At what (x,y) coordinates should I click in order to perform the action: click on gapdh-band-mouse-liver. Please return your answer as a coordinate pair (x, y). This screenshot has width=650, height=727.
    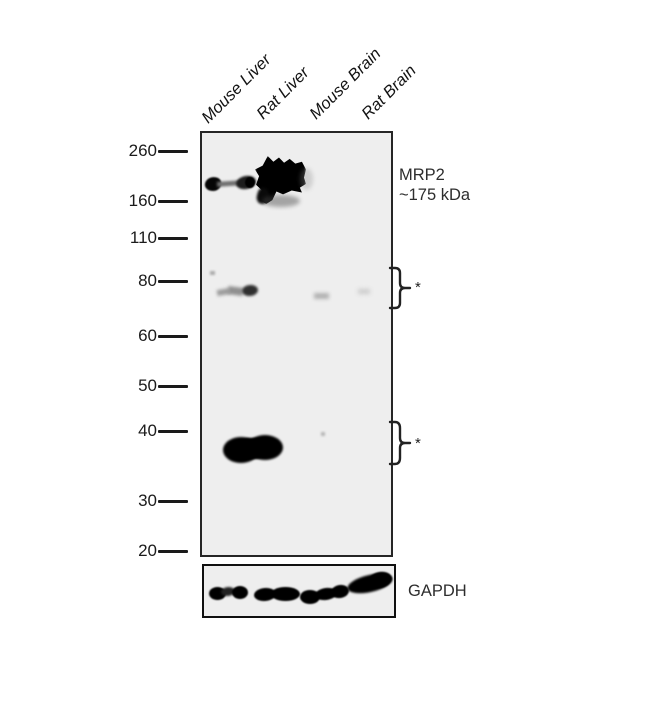
    Looking at the image, I should click on (240, 592).